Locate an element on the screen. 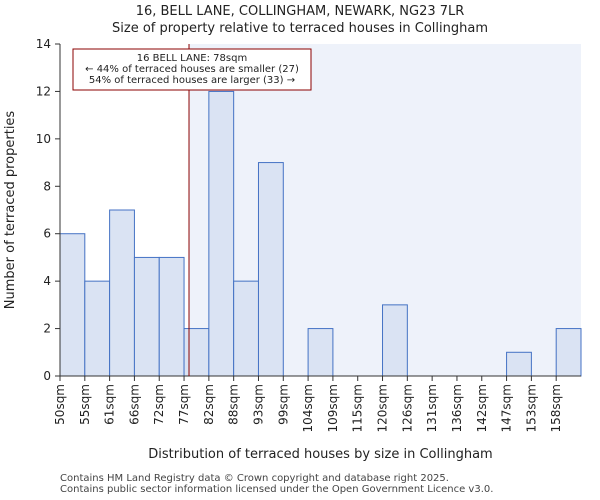  bar-158sqm is located at coordinates (568, 352).